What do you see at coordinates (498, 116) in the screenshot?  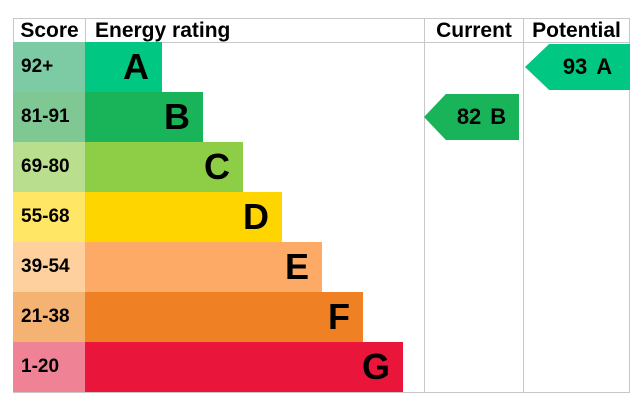 I see `current-rating-band-letter: B` at bounding box center [498, 116].